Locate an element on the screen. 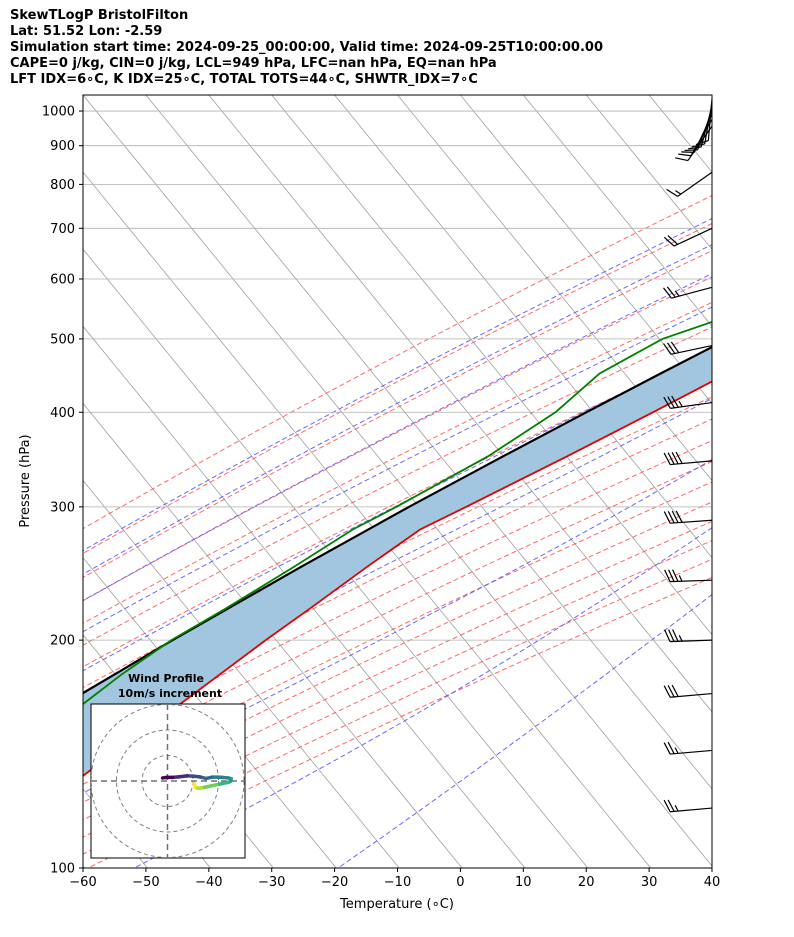  x-tick-label: 10 is located at coordinates (523, 882).